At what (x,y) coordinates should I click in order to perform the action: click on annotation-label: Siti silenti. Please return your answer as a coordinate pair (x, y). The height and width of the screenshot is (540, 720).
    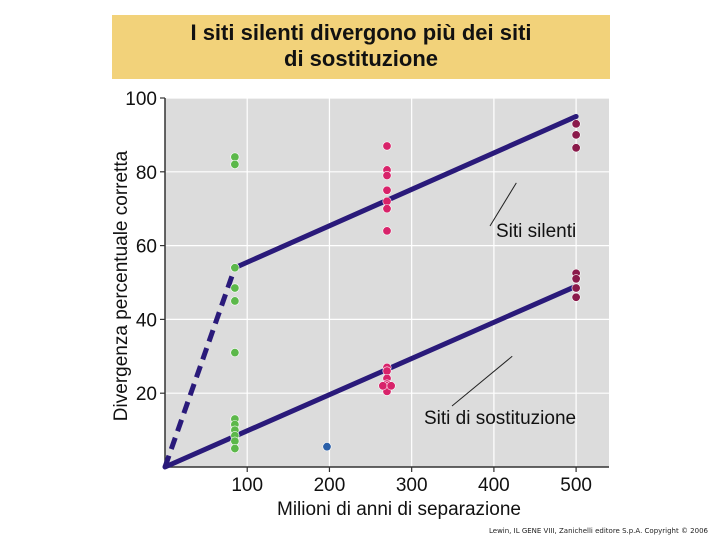
    Looking at the image, I should click on (536, 231).